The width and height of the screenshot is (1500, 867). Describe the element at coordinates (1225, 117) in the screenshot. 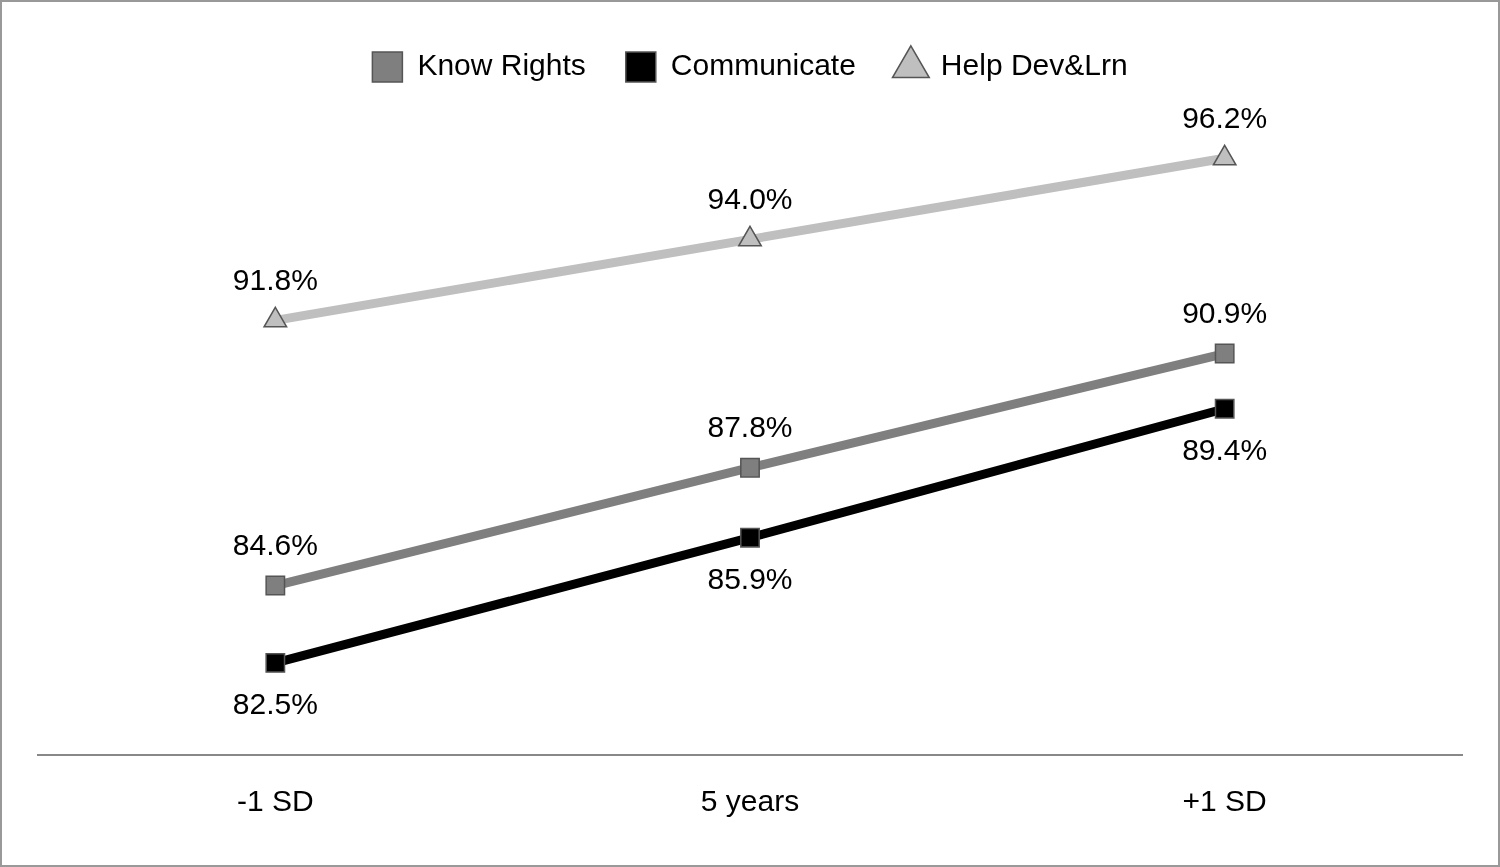

I see `data-label: 96.2%` at that location.